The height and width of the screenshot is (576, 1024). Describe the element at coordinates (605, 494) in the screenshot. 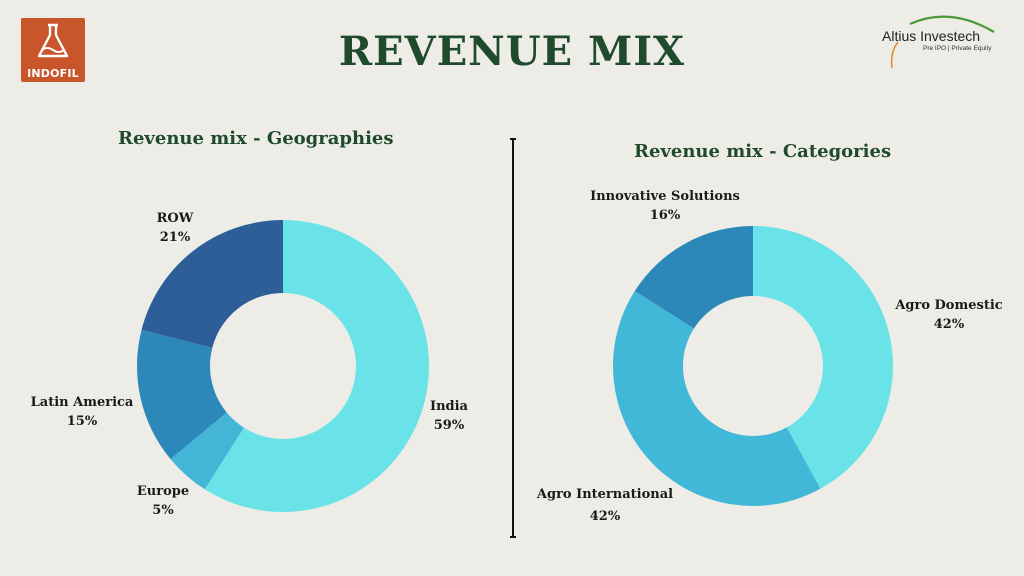

I see `label-agro-international-name: Agro International` at that location.